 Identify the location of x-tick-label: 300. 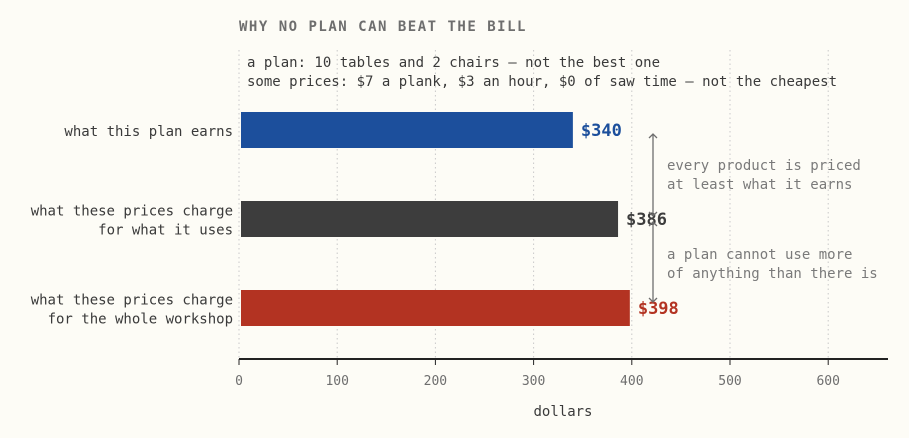
(533, 381).